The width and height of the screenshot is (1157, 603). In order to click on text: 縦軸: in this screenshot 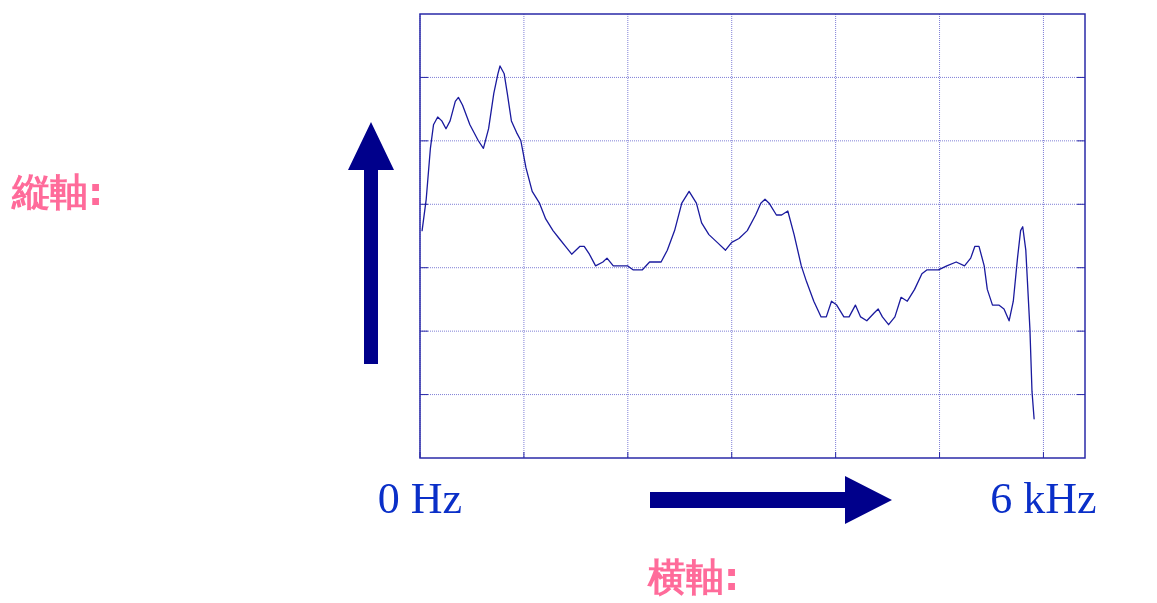, I will do `click(57, 192)`.